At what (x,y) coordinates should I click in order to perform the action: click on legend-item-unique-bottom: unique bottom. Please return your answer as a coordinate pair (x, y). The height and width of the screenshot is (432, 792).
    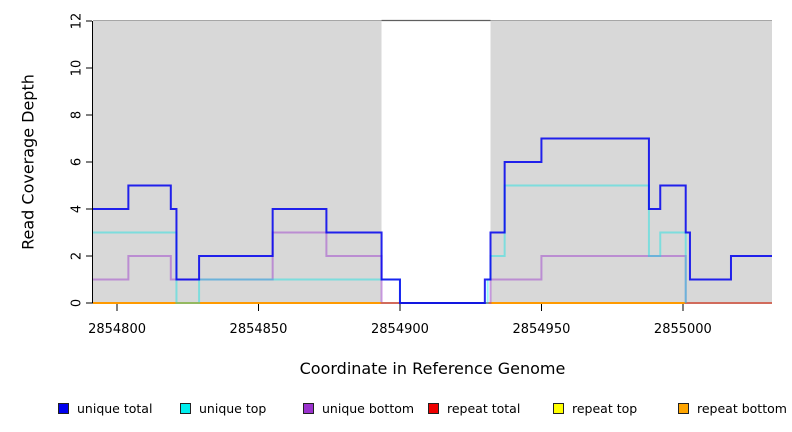
    Looking at the image, I should click on (358, 408).